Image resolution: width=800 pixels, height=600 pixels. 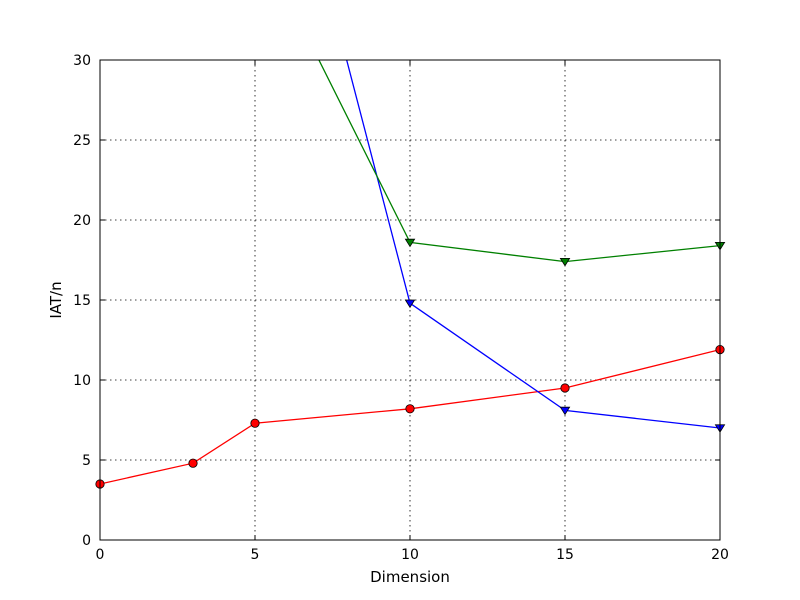 What do you see at coordinates (56, 299) in the screenshot?
I see `y-axis-label: IAT/n` at bounding box center [56, 299].